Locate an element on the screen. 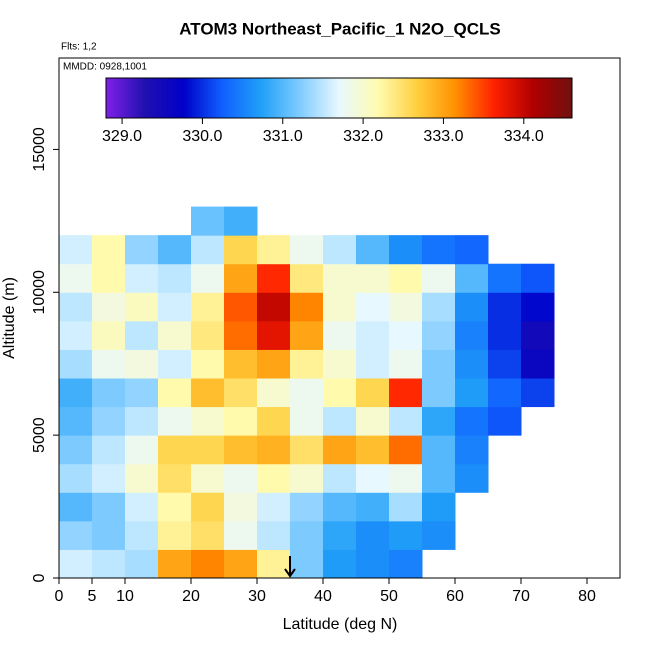 Image resolution: width=650 pixels, height=650 pixels. colorbar-tick-label: 332.0 is located at coordinates (363, 136).